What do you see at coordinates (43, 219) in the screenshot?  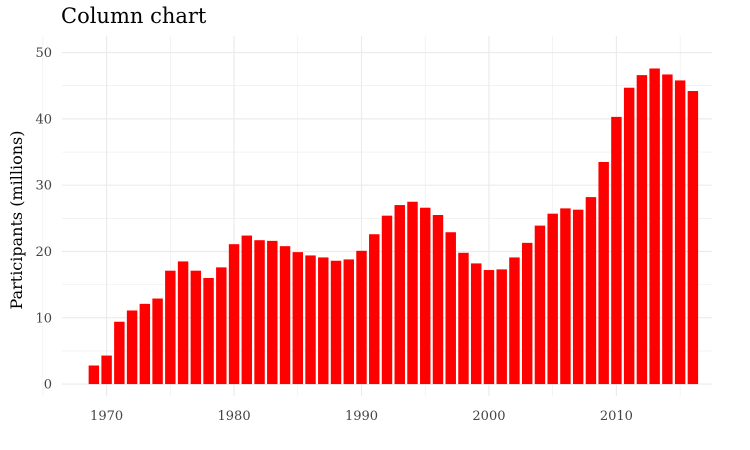 I see `y-axis-ticks: 0 10 20 30 40 50` at bounding box center [43, 219].